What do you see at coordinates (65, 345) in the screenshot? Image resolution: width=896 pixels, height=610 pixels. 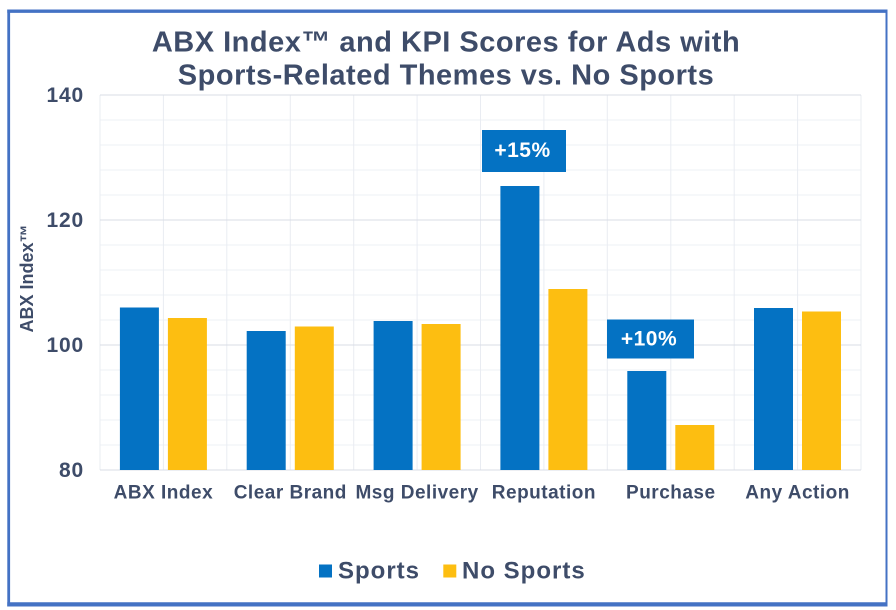 I see `svg-text: 100` at bounding box center [65, 345].